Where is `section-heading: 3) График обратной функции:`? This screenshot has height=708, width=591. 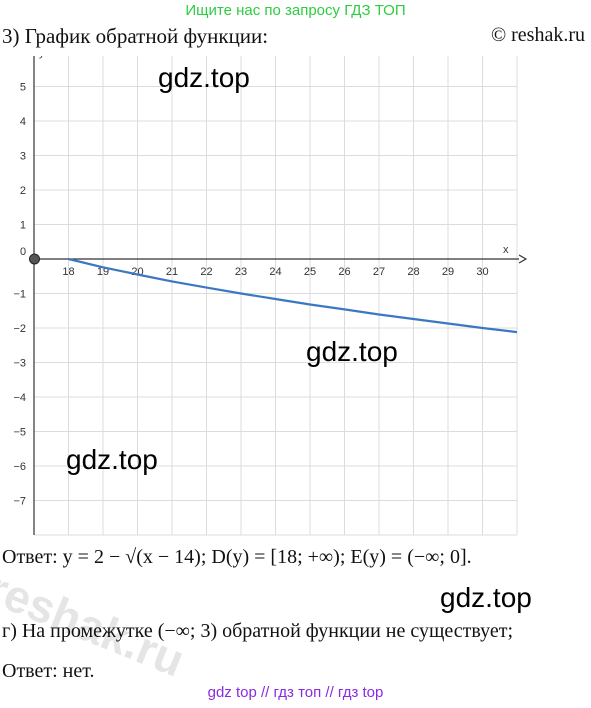 section-heading: 3) График обратной функции: is located at coordinates (135, 36).